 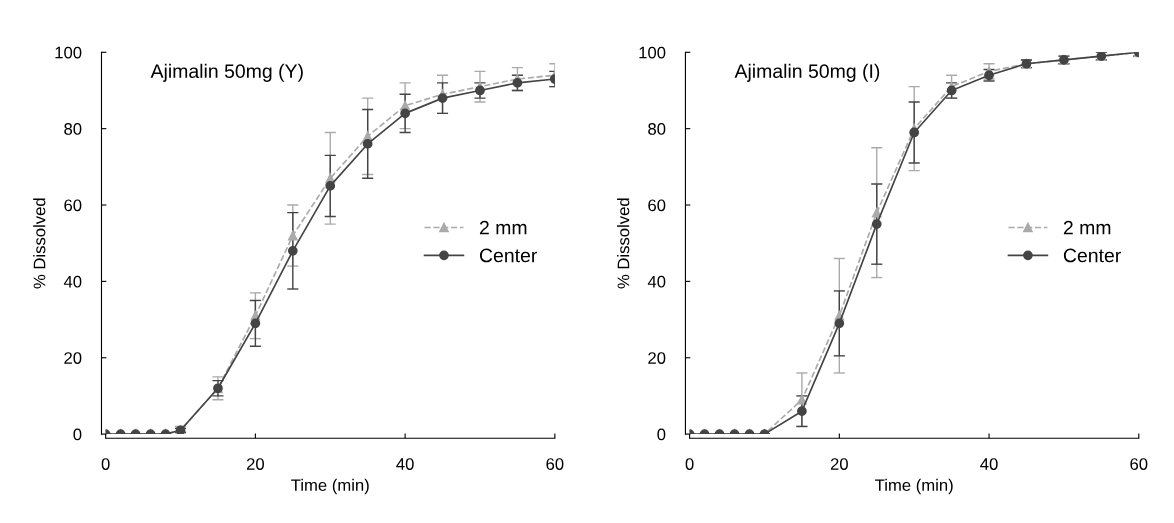 I want to click on text: Ajimalin 50mg (Y), so click(x=226, y=72).